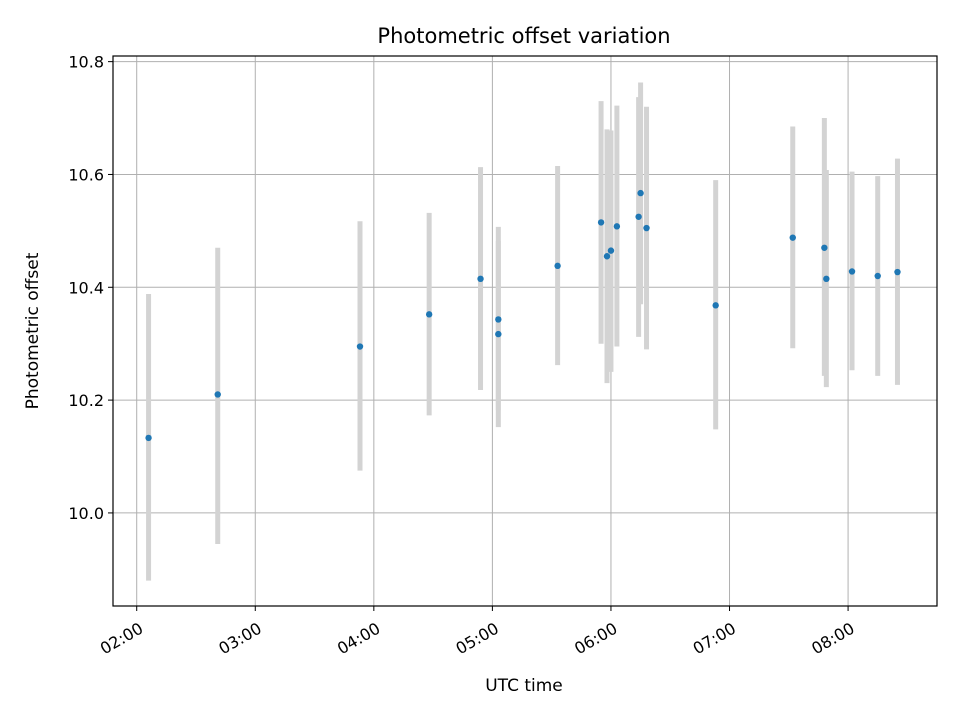  Describe the element at coordinates (595, 639) in the screenshot. I see `x-tick-label: 06:00` at that location.